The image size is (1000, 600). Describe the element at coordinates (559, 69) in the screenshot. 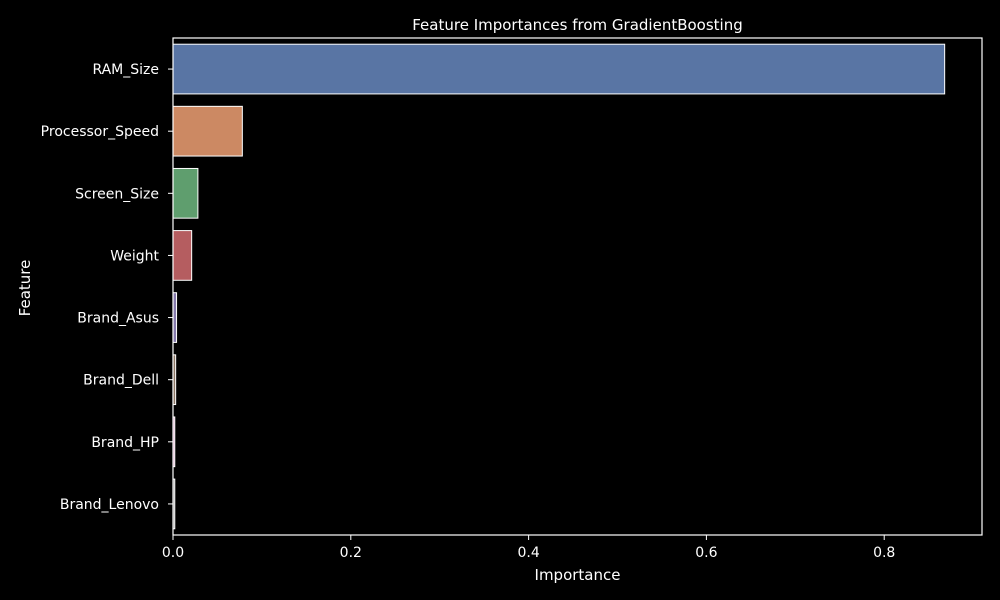

I see `bar-ram-size` at that location.